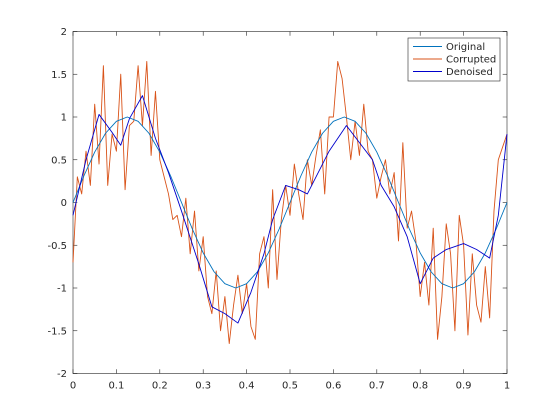  Describe the element at coordinates (57, 331) in the screenshot. I see `y-tick-label: -1.5` at that location.